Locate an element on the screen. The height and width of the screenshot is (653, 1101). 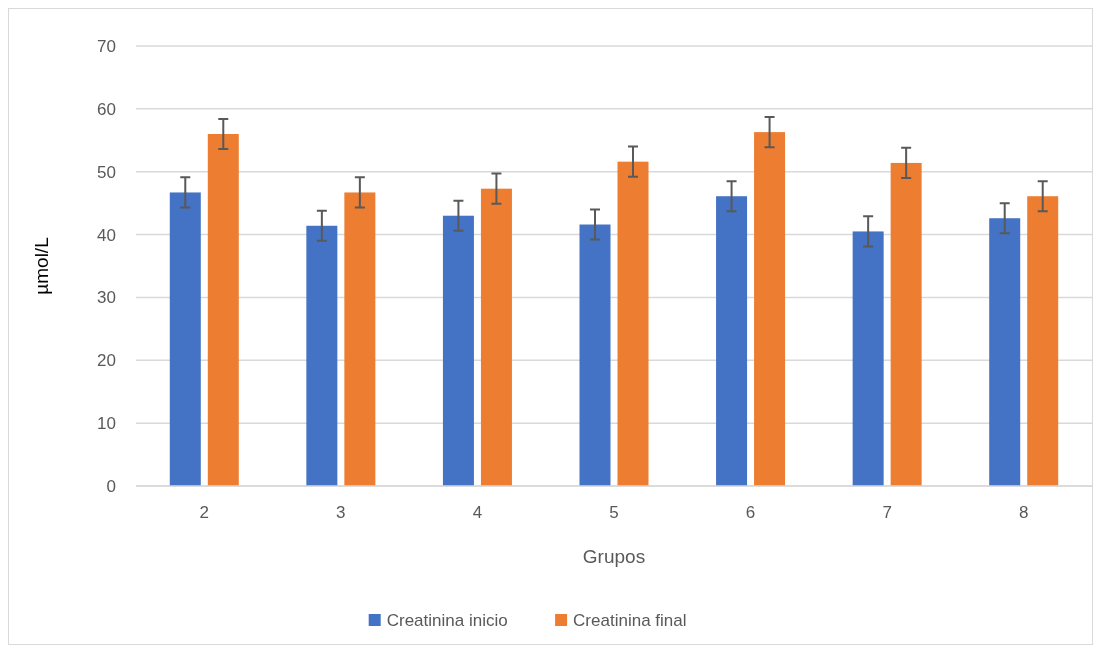
y-tick-label: 20 is located at coordinates (106, 361).